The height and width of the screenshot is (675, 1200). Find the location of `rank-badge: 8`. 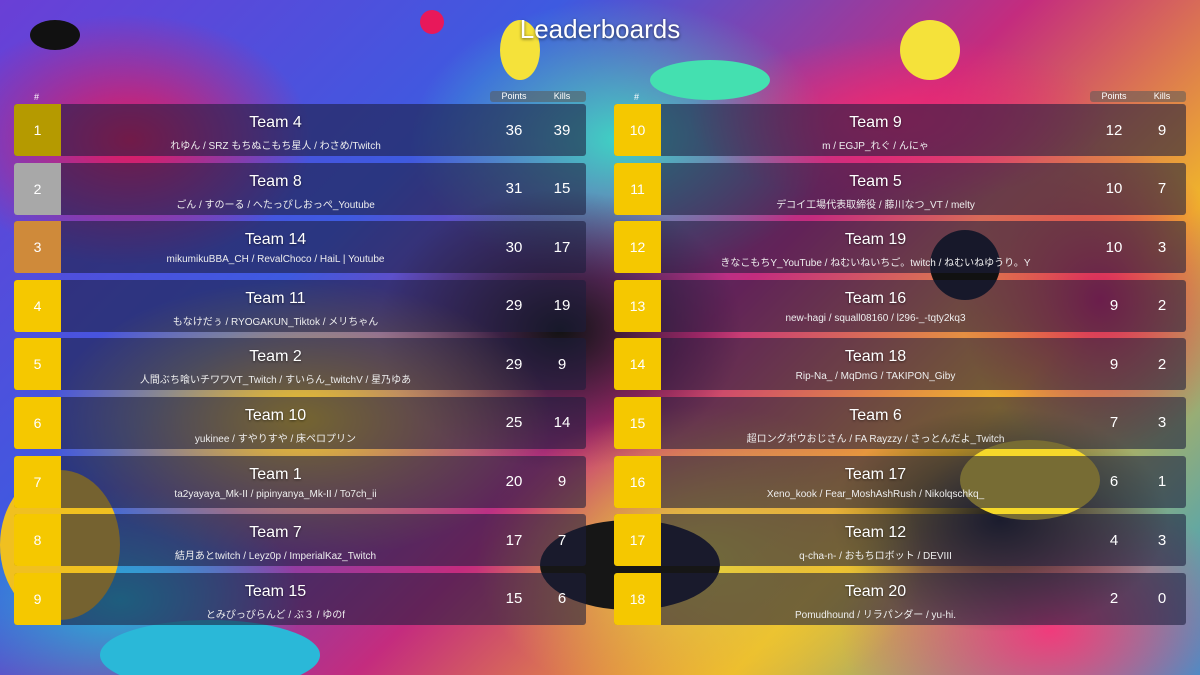

rank-badge: 8 is located at coordinates (37, 540).